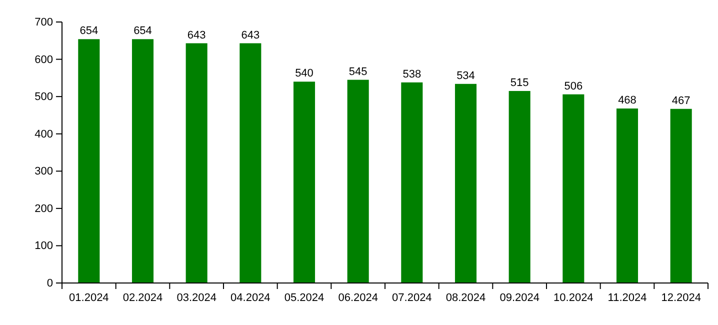 The width and height of the screenshot is (718, 325). I want to click on x-tick-label: 09.2024, so click(520, 298).